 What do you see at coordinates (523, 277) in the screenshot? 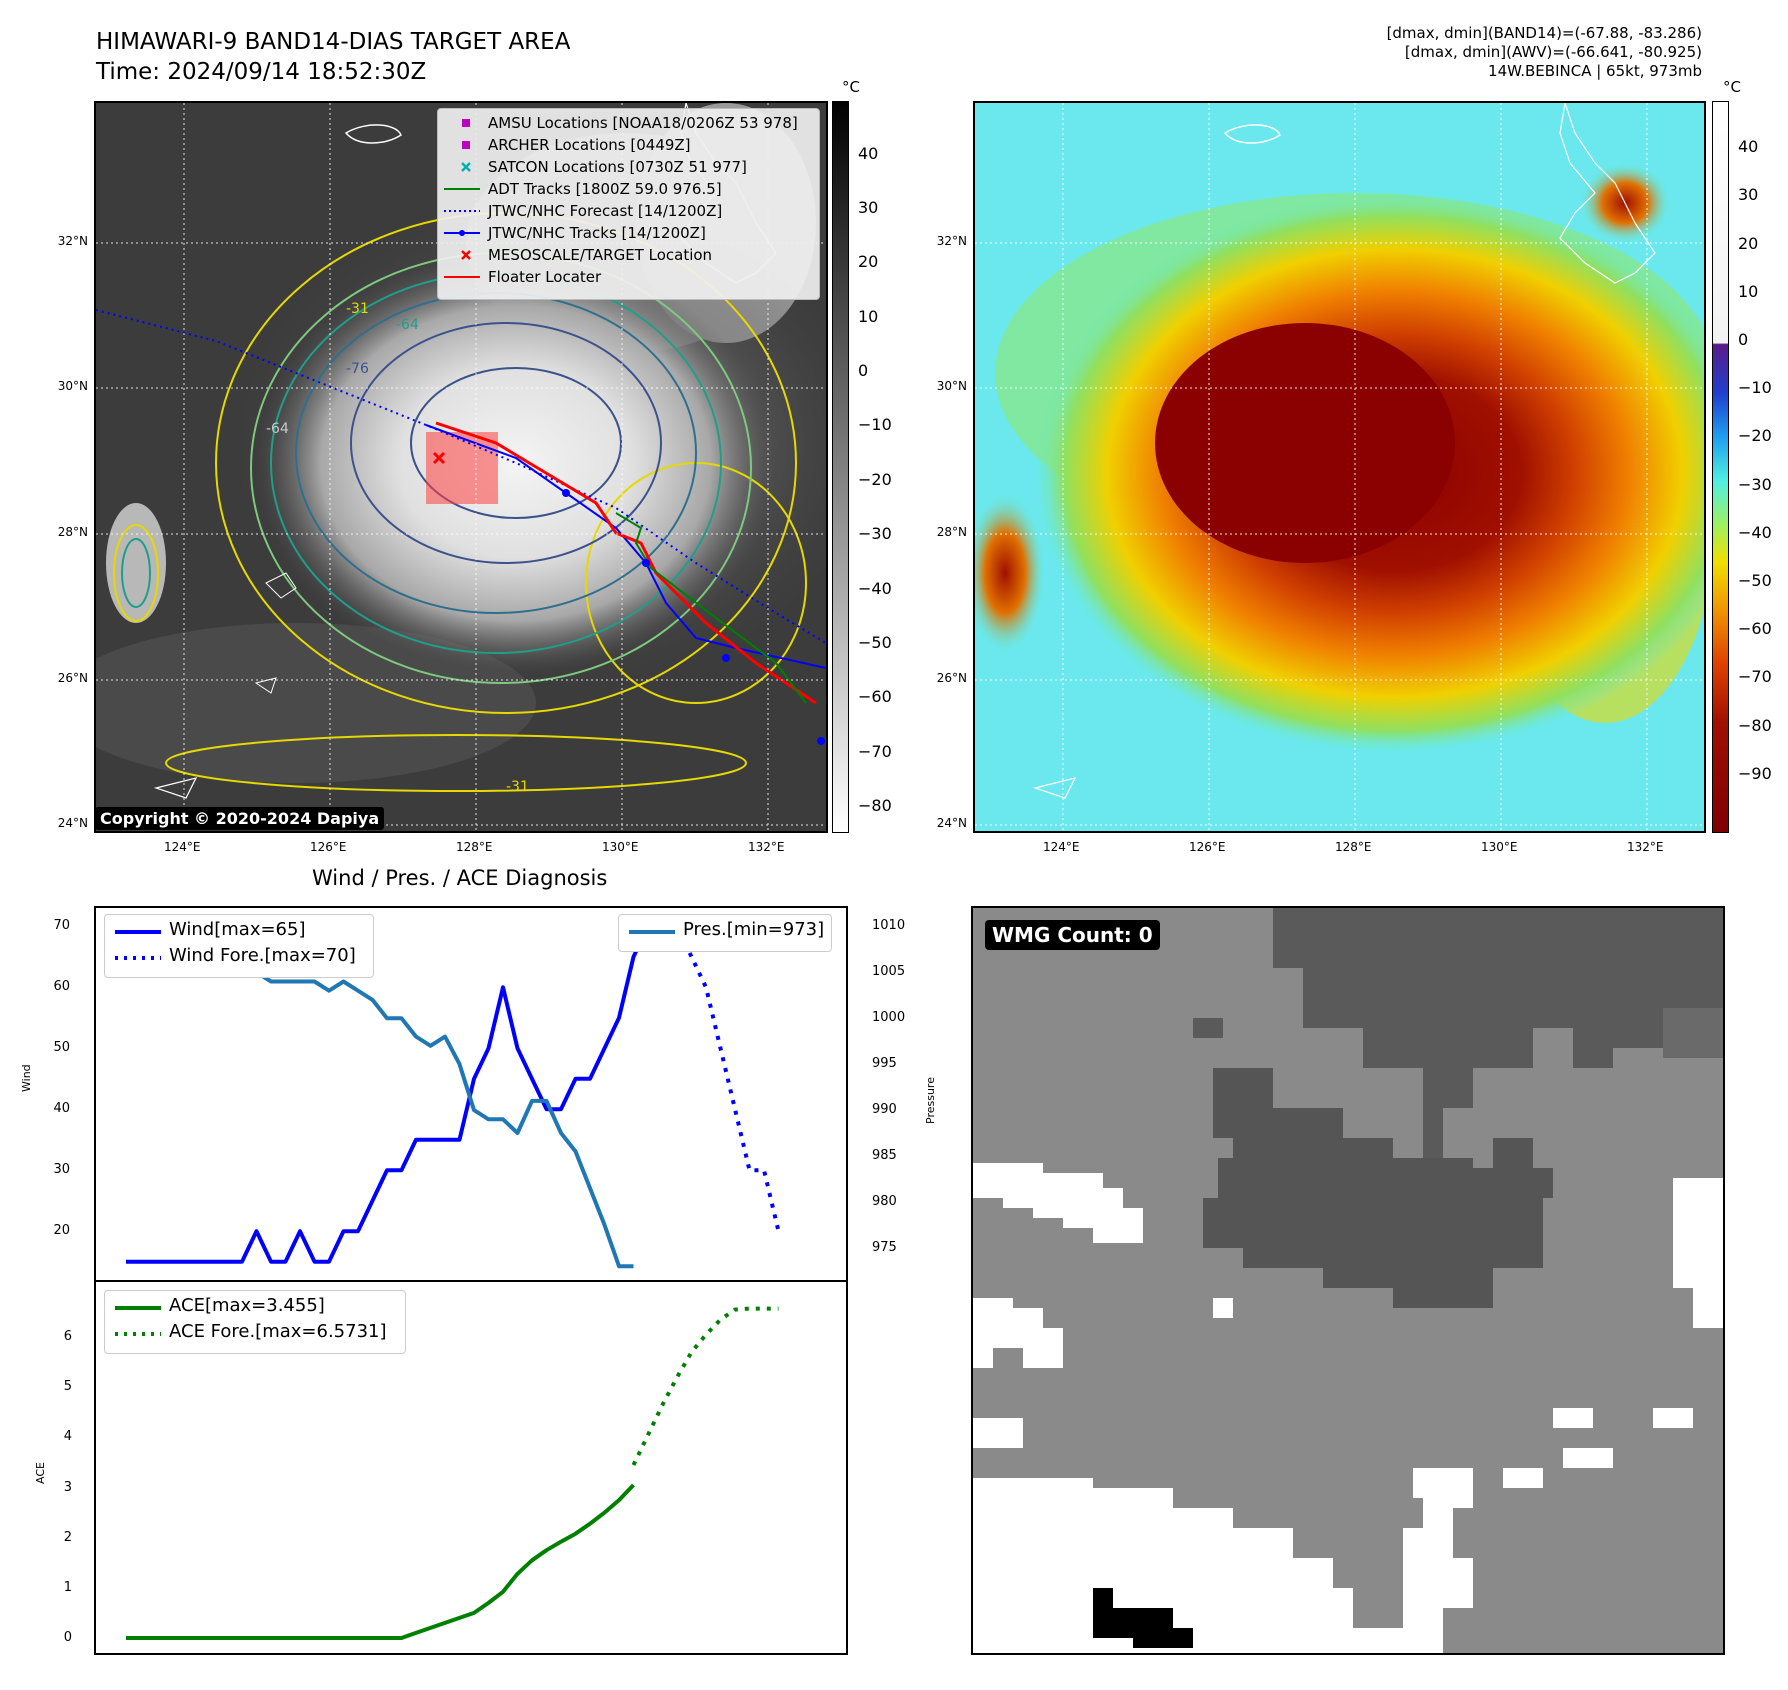
I see `legend-item: Floater Locater` at bounding box center [523, 277].